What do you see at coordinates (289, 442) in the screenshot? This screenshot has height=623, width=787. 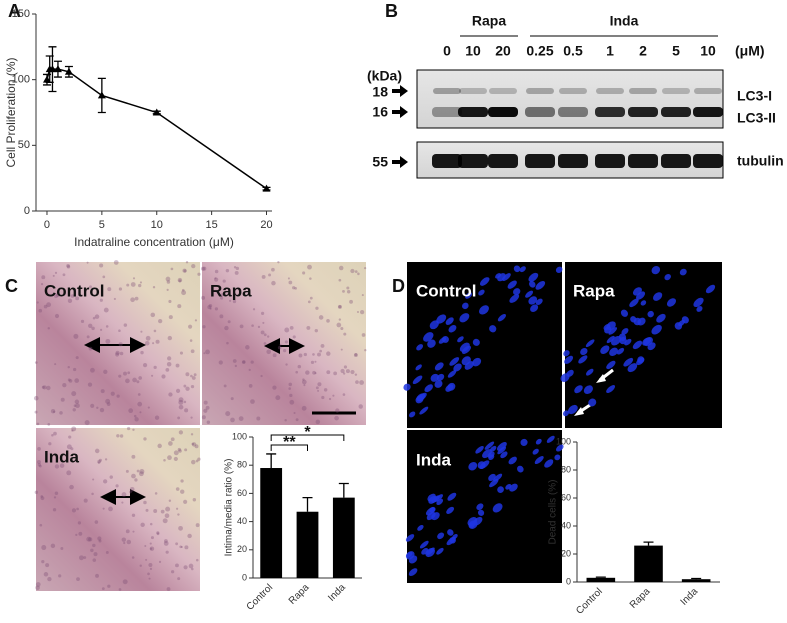 I see `significance-label: **` at bounding box center [289, 442].